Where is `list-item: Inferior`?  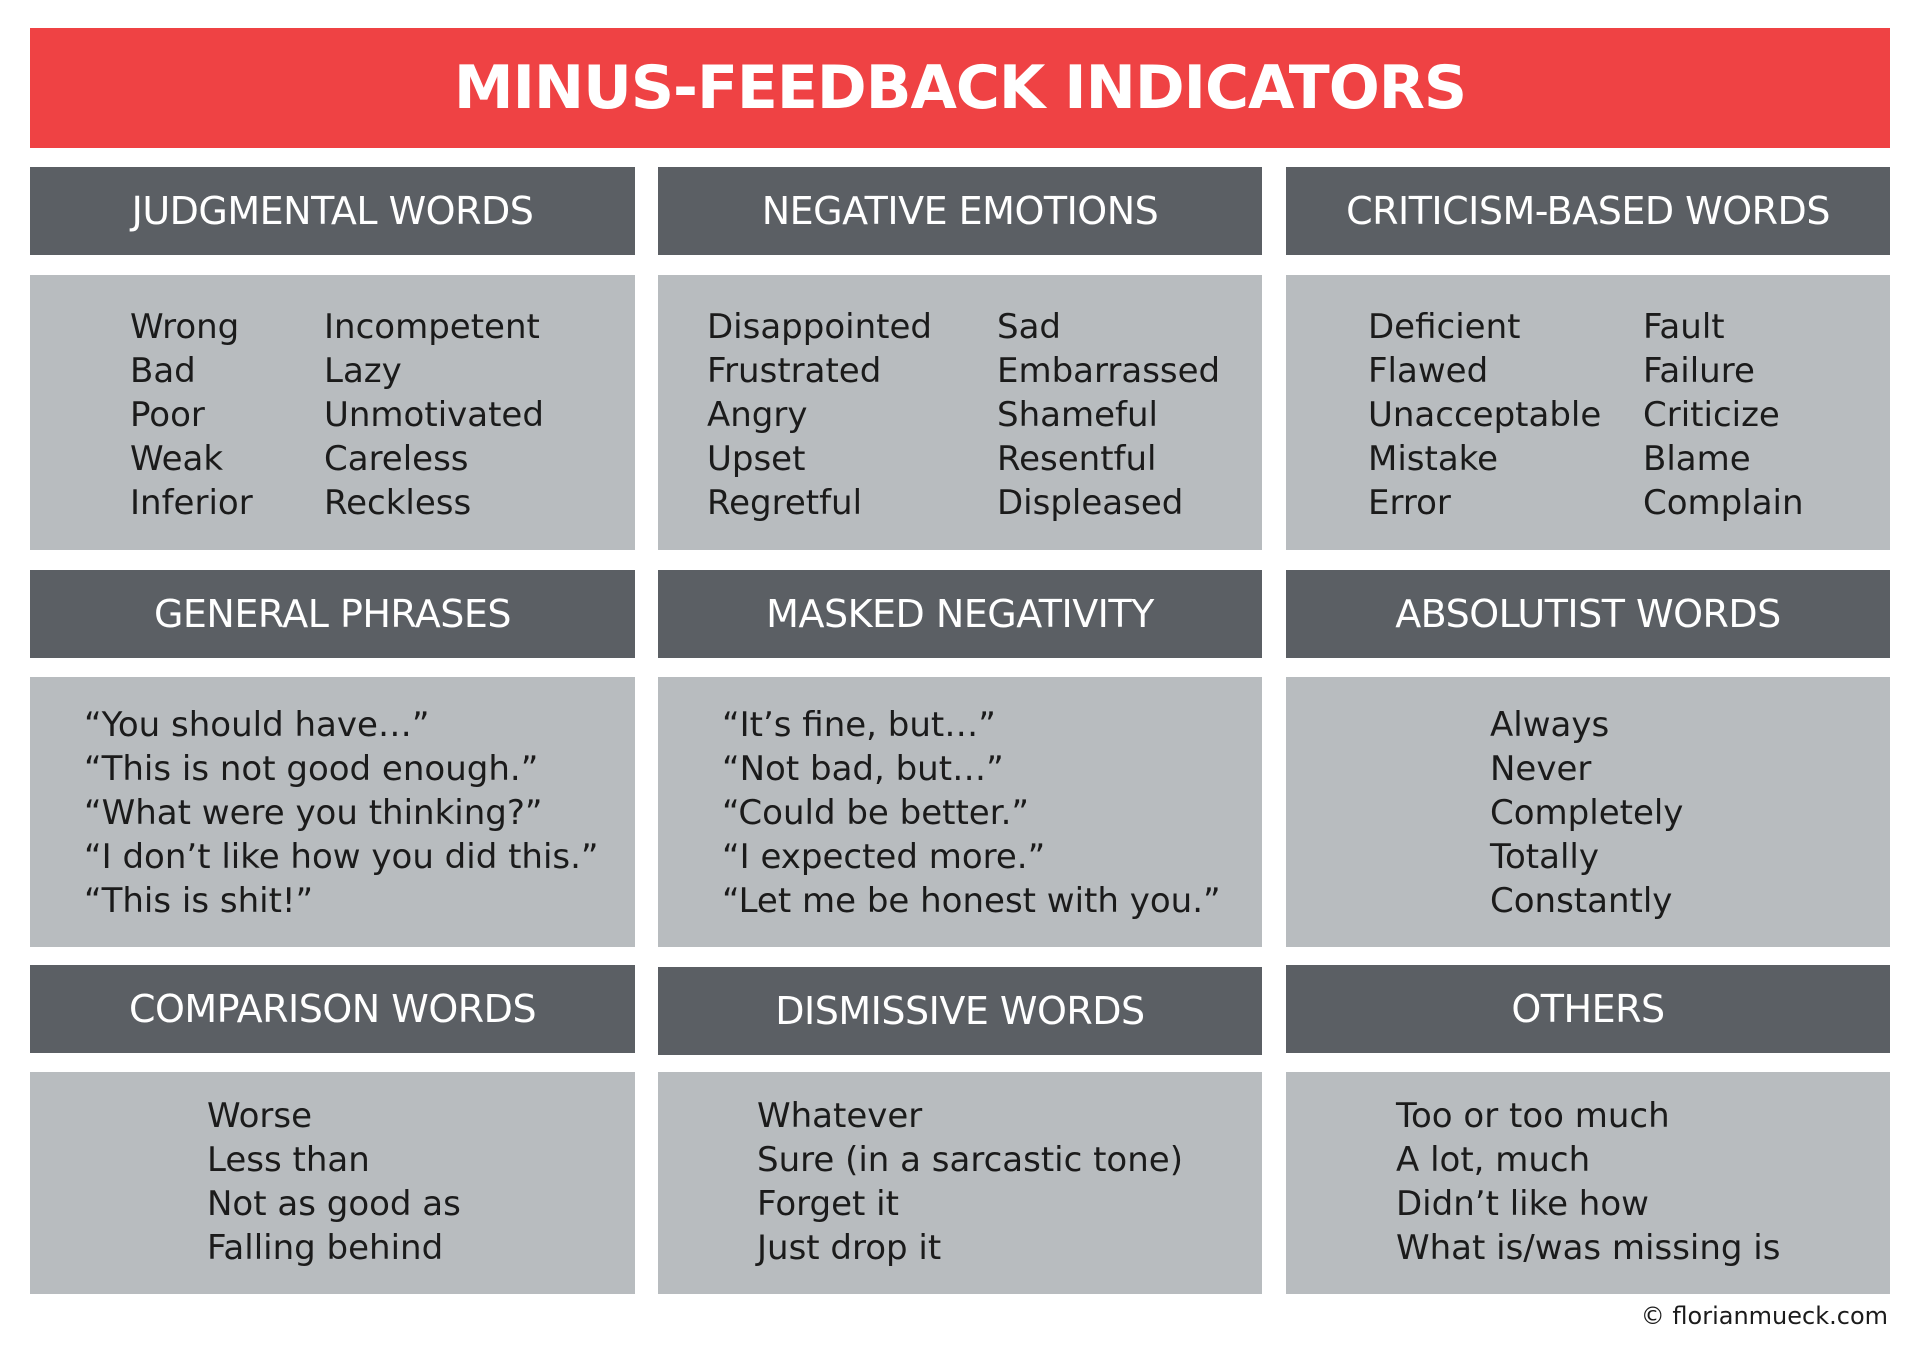 list-item: Inferior is located at coordinates (191, 503).